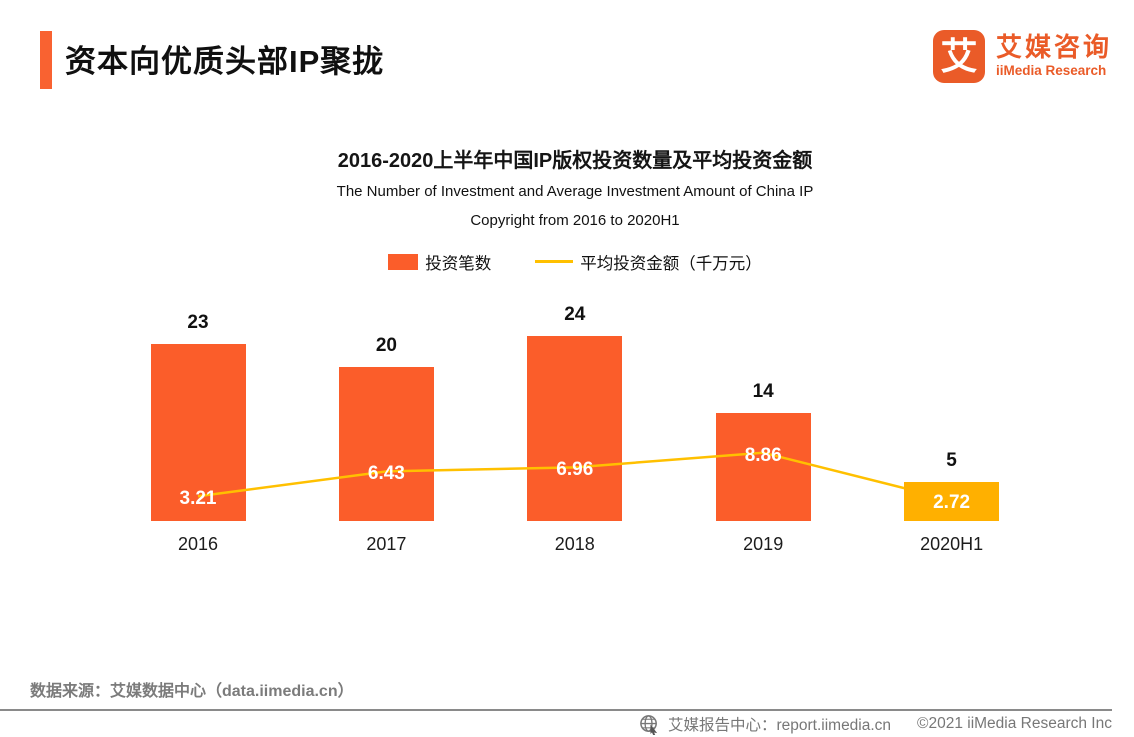  I want to click on brand-logo: 艾 艾媒咨询 iiMedia Research, so click(1022, 56).